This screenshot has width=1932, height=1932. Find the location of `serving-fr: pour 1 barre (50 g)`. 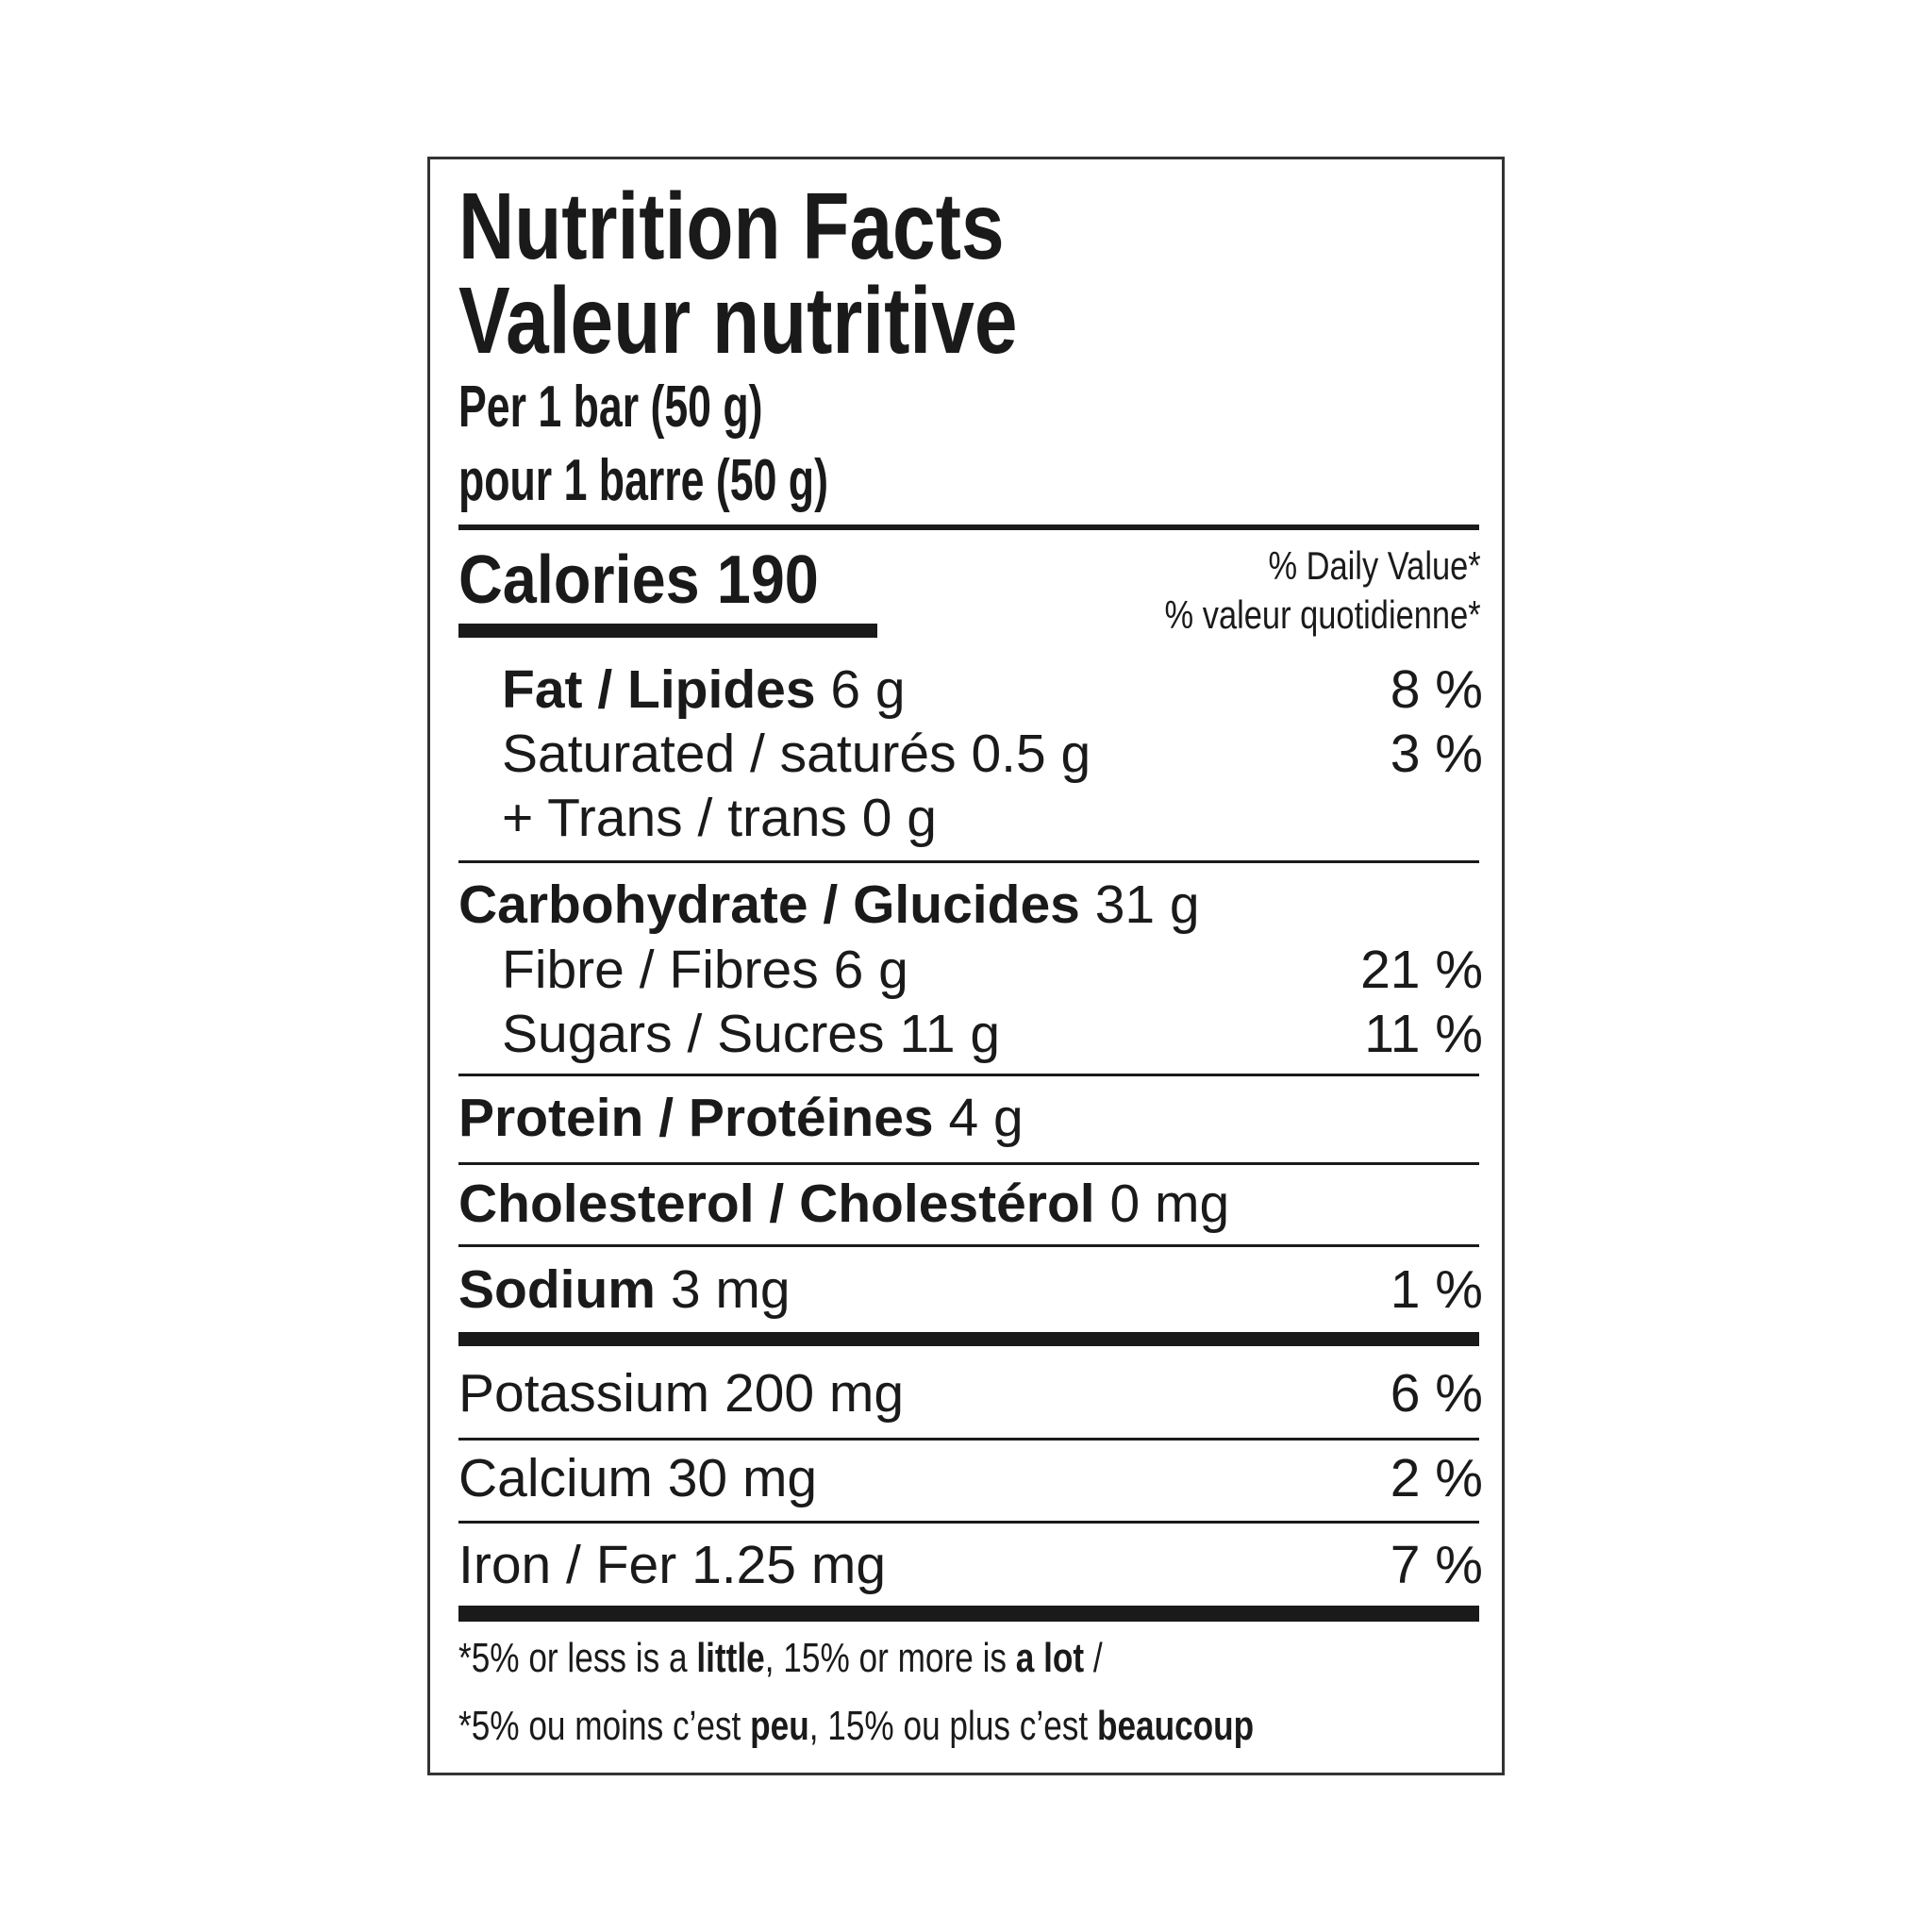

serving-fr: pour 1 barre (50 g) is located at coordinates (643, 480).